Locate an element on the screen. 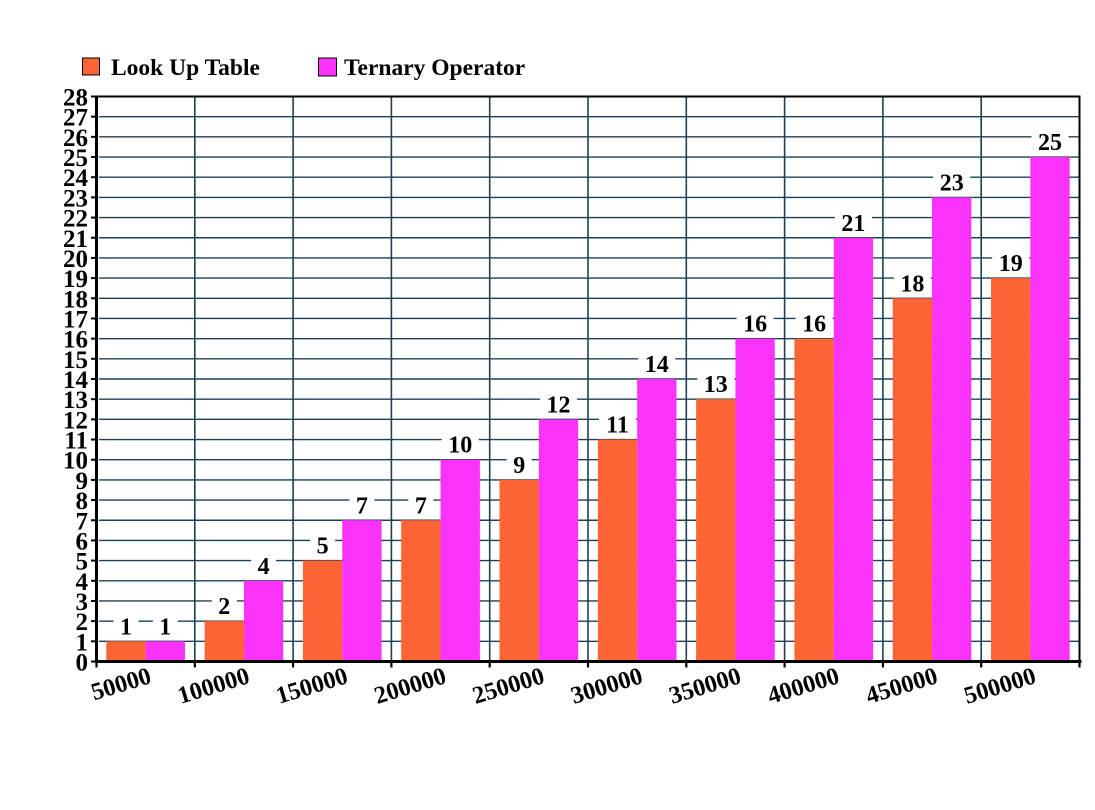 This screenshot has height=810, width=1095. svg-text: 26 is located at coordinates (75, 138).